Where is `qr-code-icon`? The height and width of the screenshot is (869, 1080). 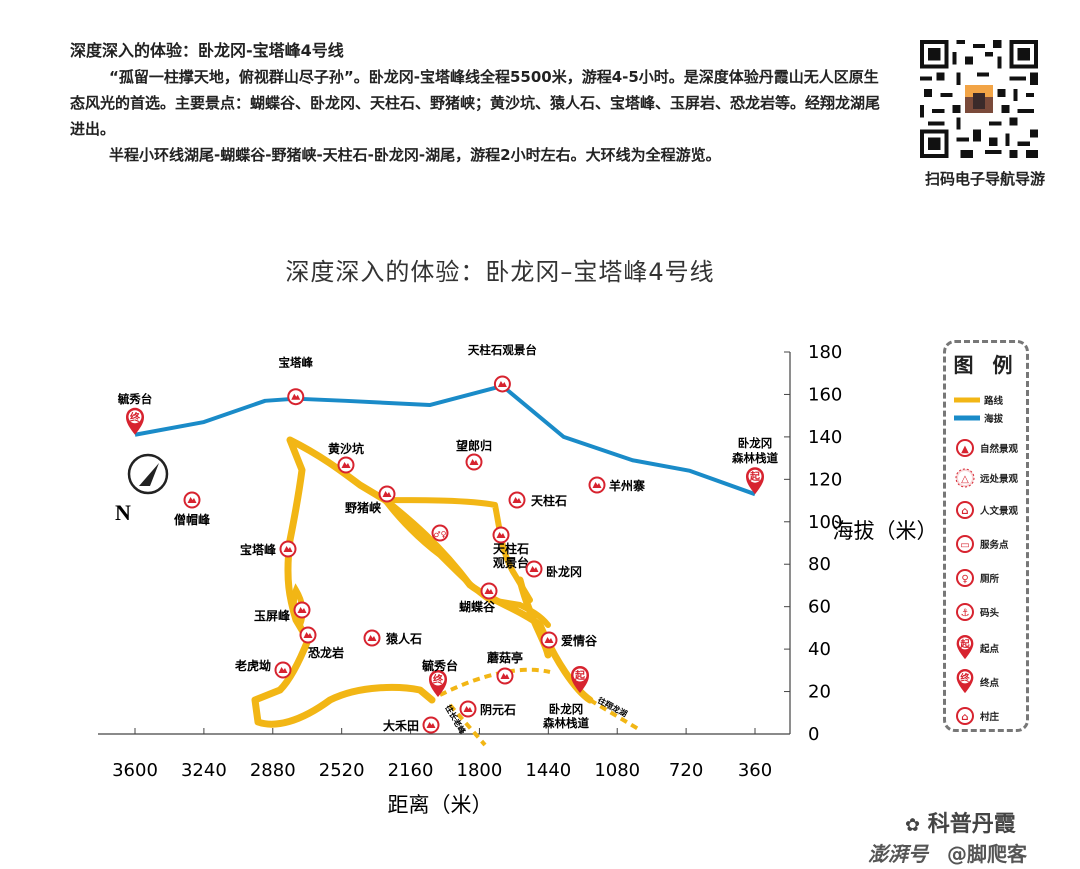 qr-code-icon is located at coordinates (979, 99).